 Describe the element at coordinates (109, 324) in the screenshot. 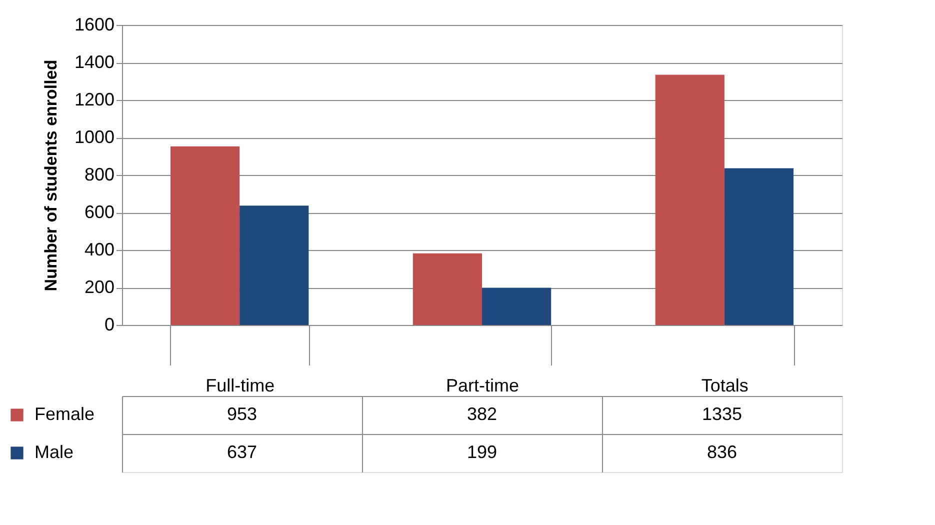

I see `y-tick-label: 0` at that location.